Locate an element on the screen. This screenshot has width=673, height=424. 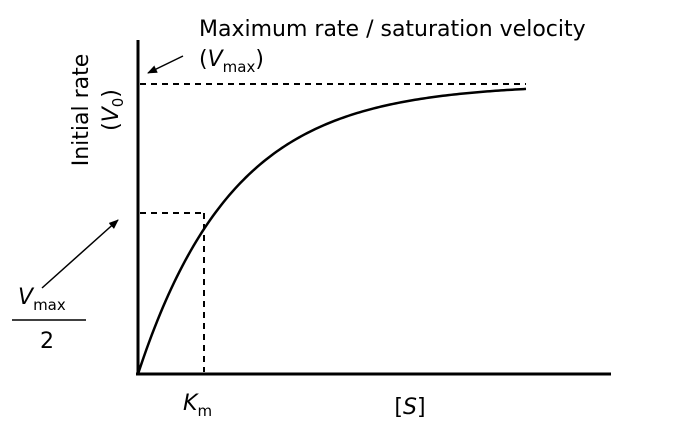
vmax-symbol: V is located at coordinates (216, 59).